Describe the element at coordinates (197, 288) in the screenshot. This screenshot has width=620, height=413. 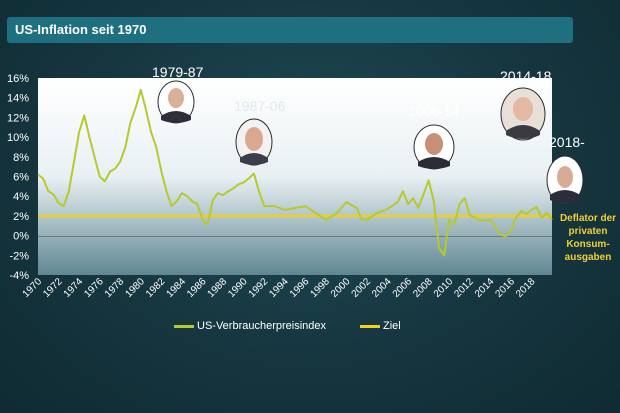
I see `x-tick-label: 1986` at that location.